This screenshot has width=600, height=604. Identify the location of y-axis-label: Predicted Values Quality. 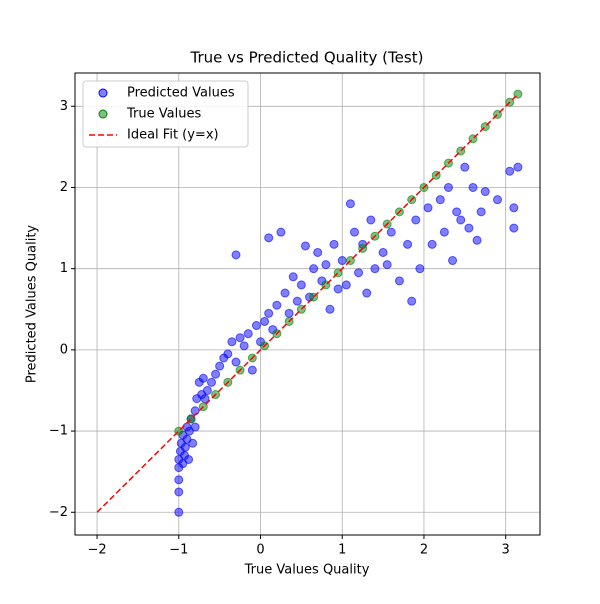
(32, 304).